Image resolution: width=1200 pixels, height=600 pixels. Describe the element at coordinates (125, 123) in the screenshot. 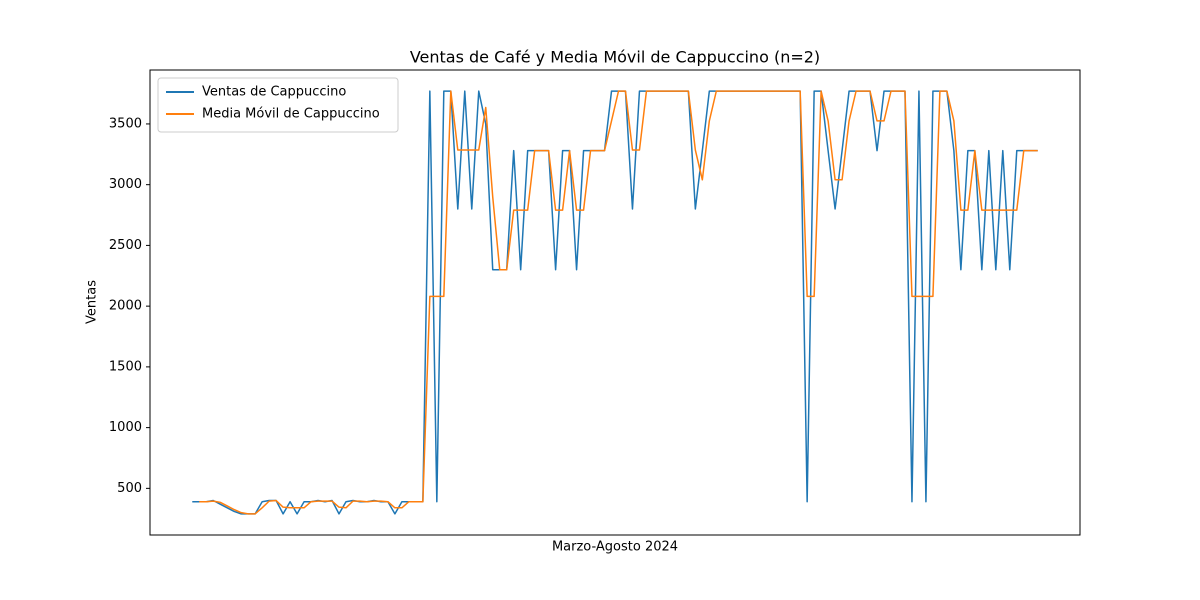

I see `y-tick-label: 3500` at that location.